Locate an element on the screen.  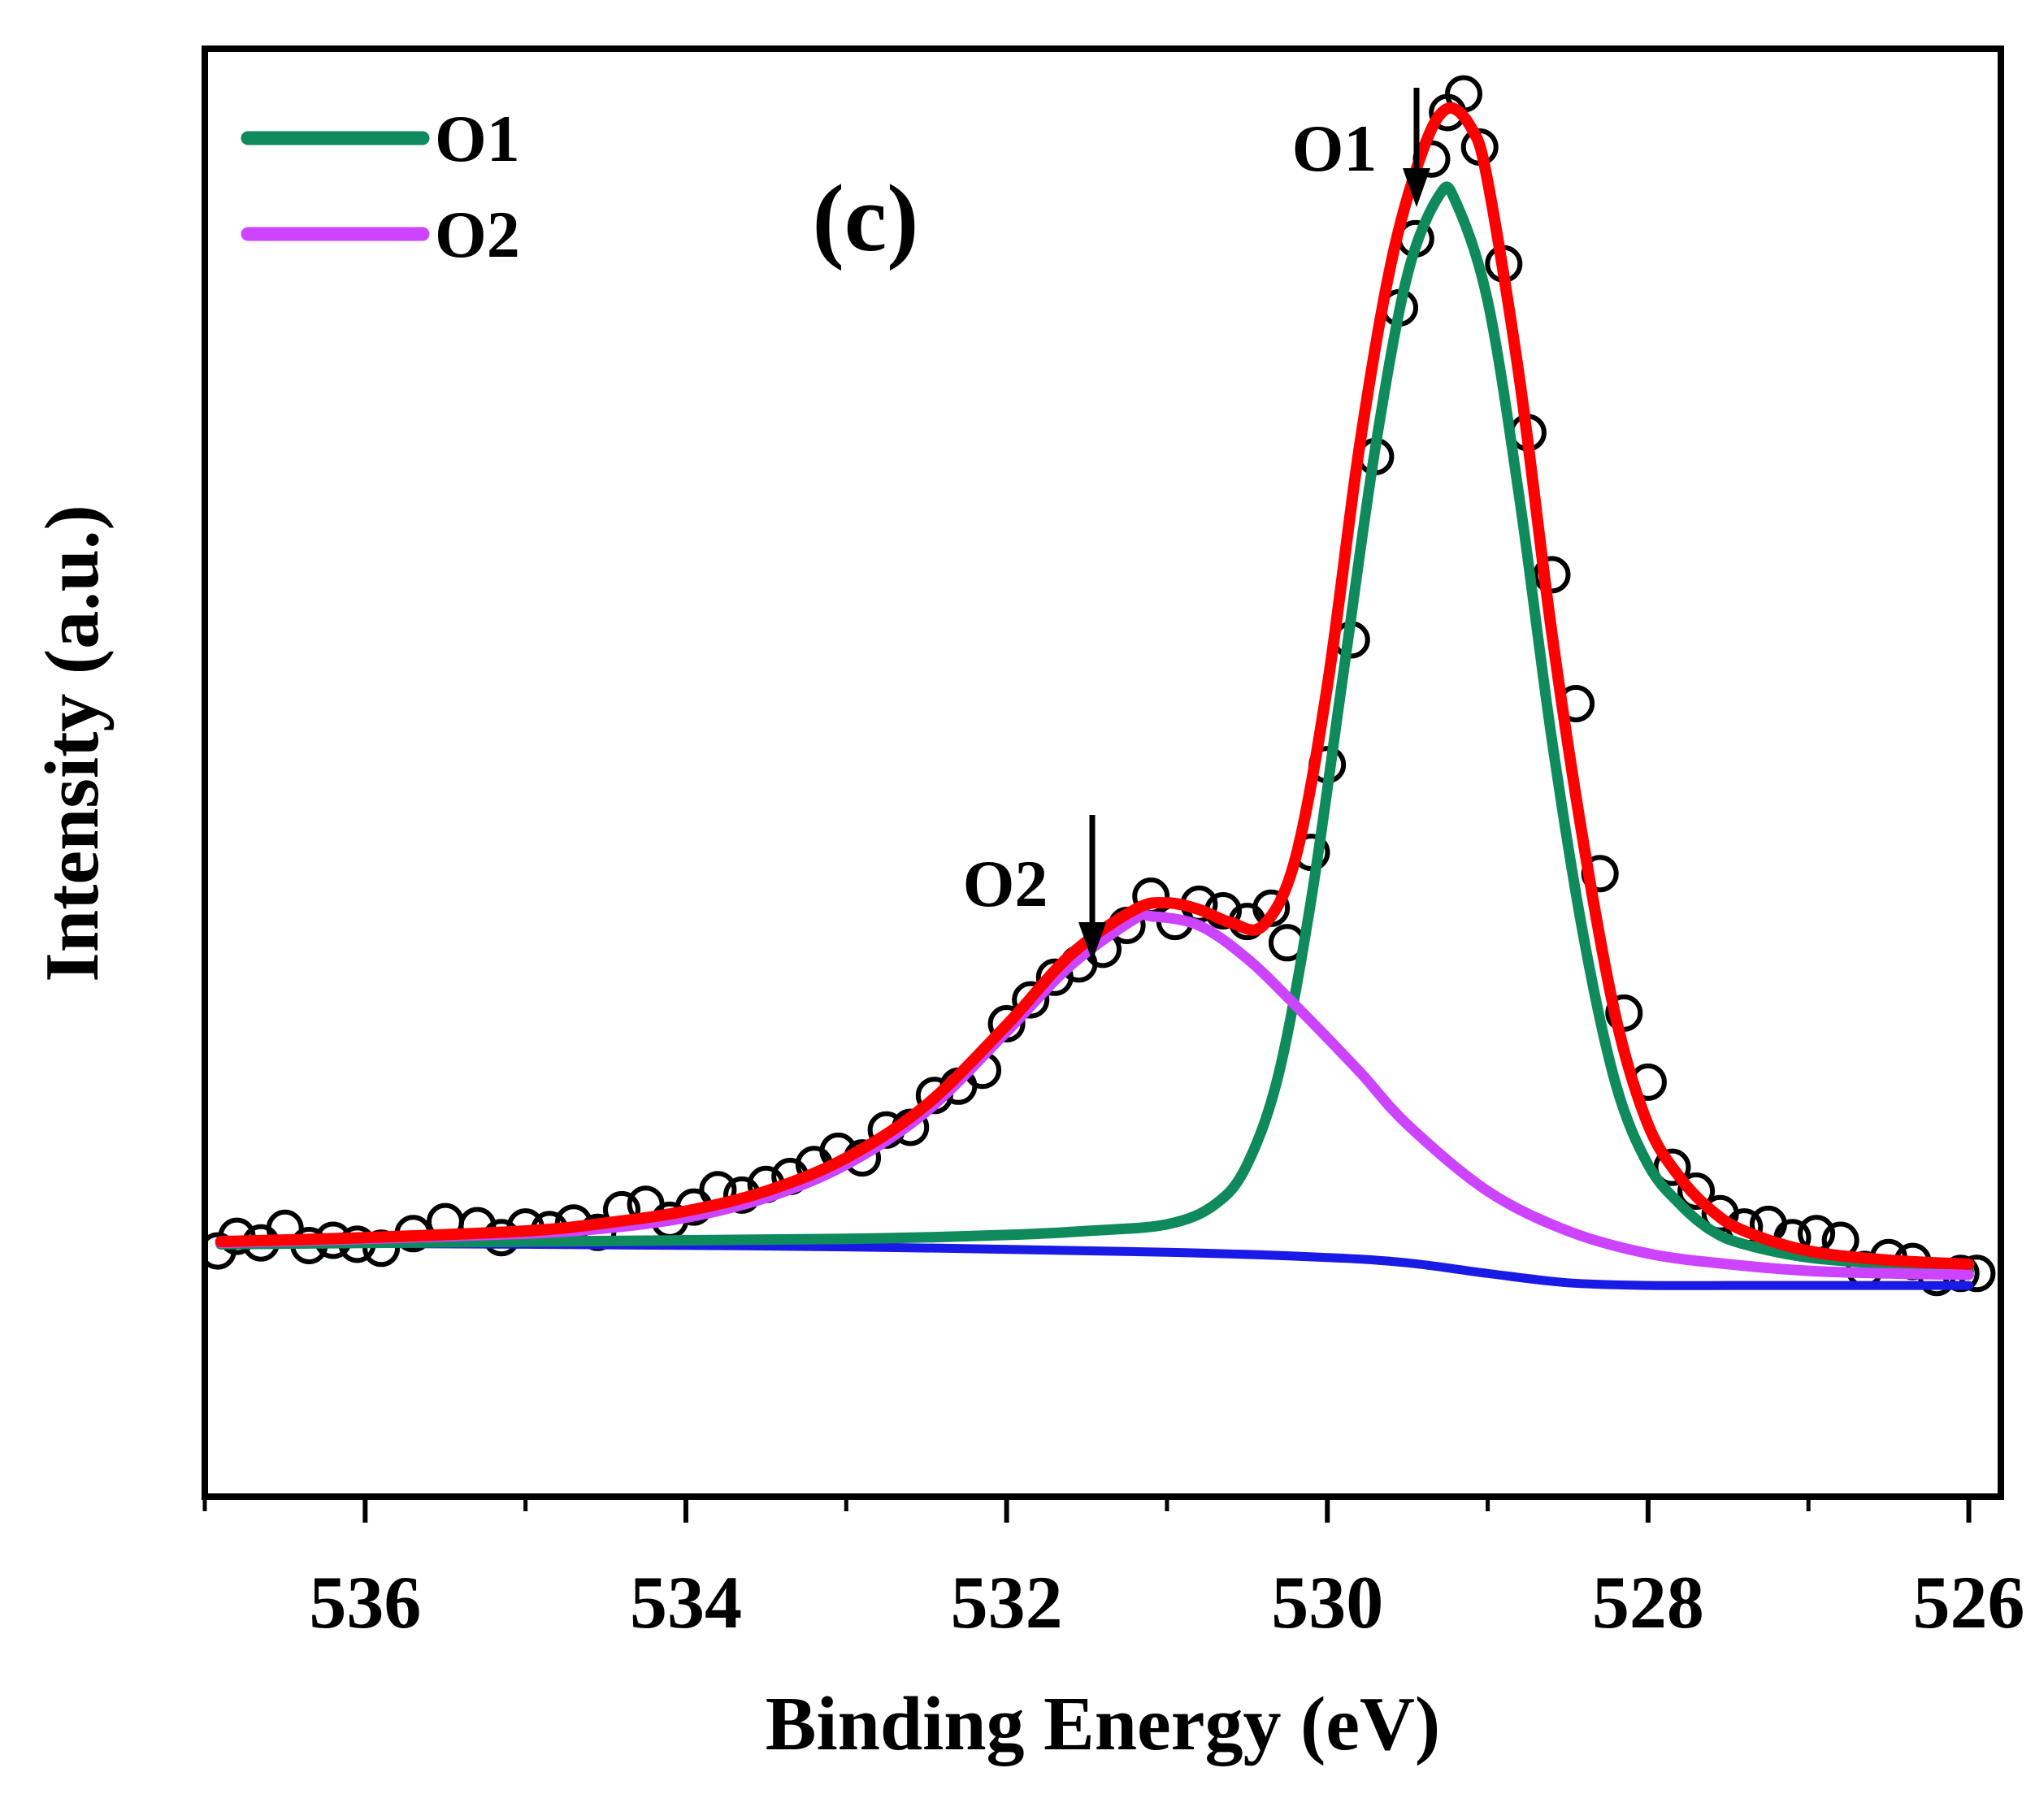
annotation-o2: O2 is located at coordinates (1034, 888).